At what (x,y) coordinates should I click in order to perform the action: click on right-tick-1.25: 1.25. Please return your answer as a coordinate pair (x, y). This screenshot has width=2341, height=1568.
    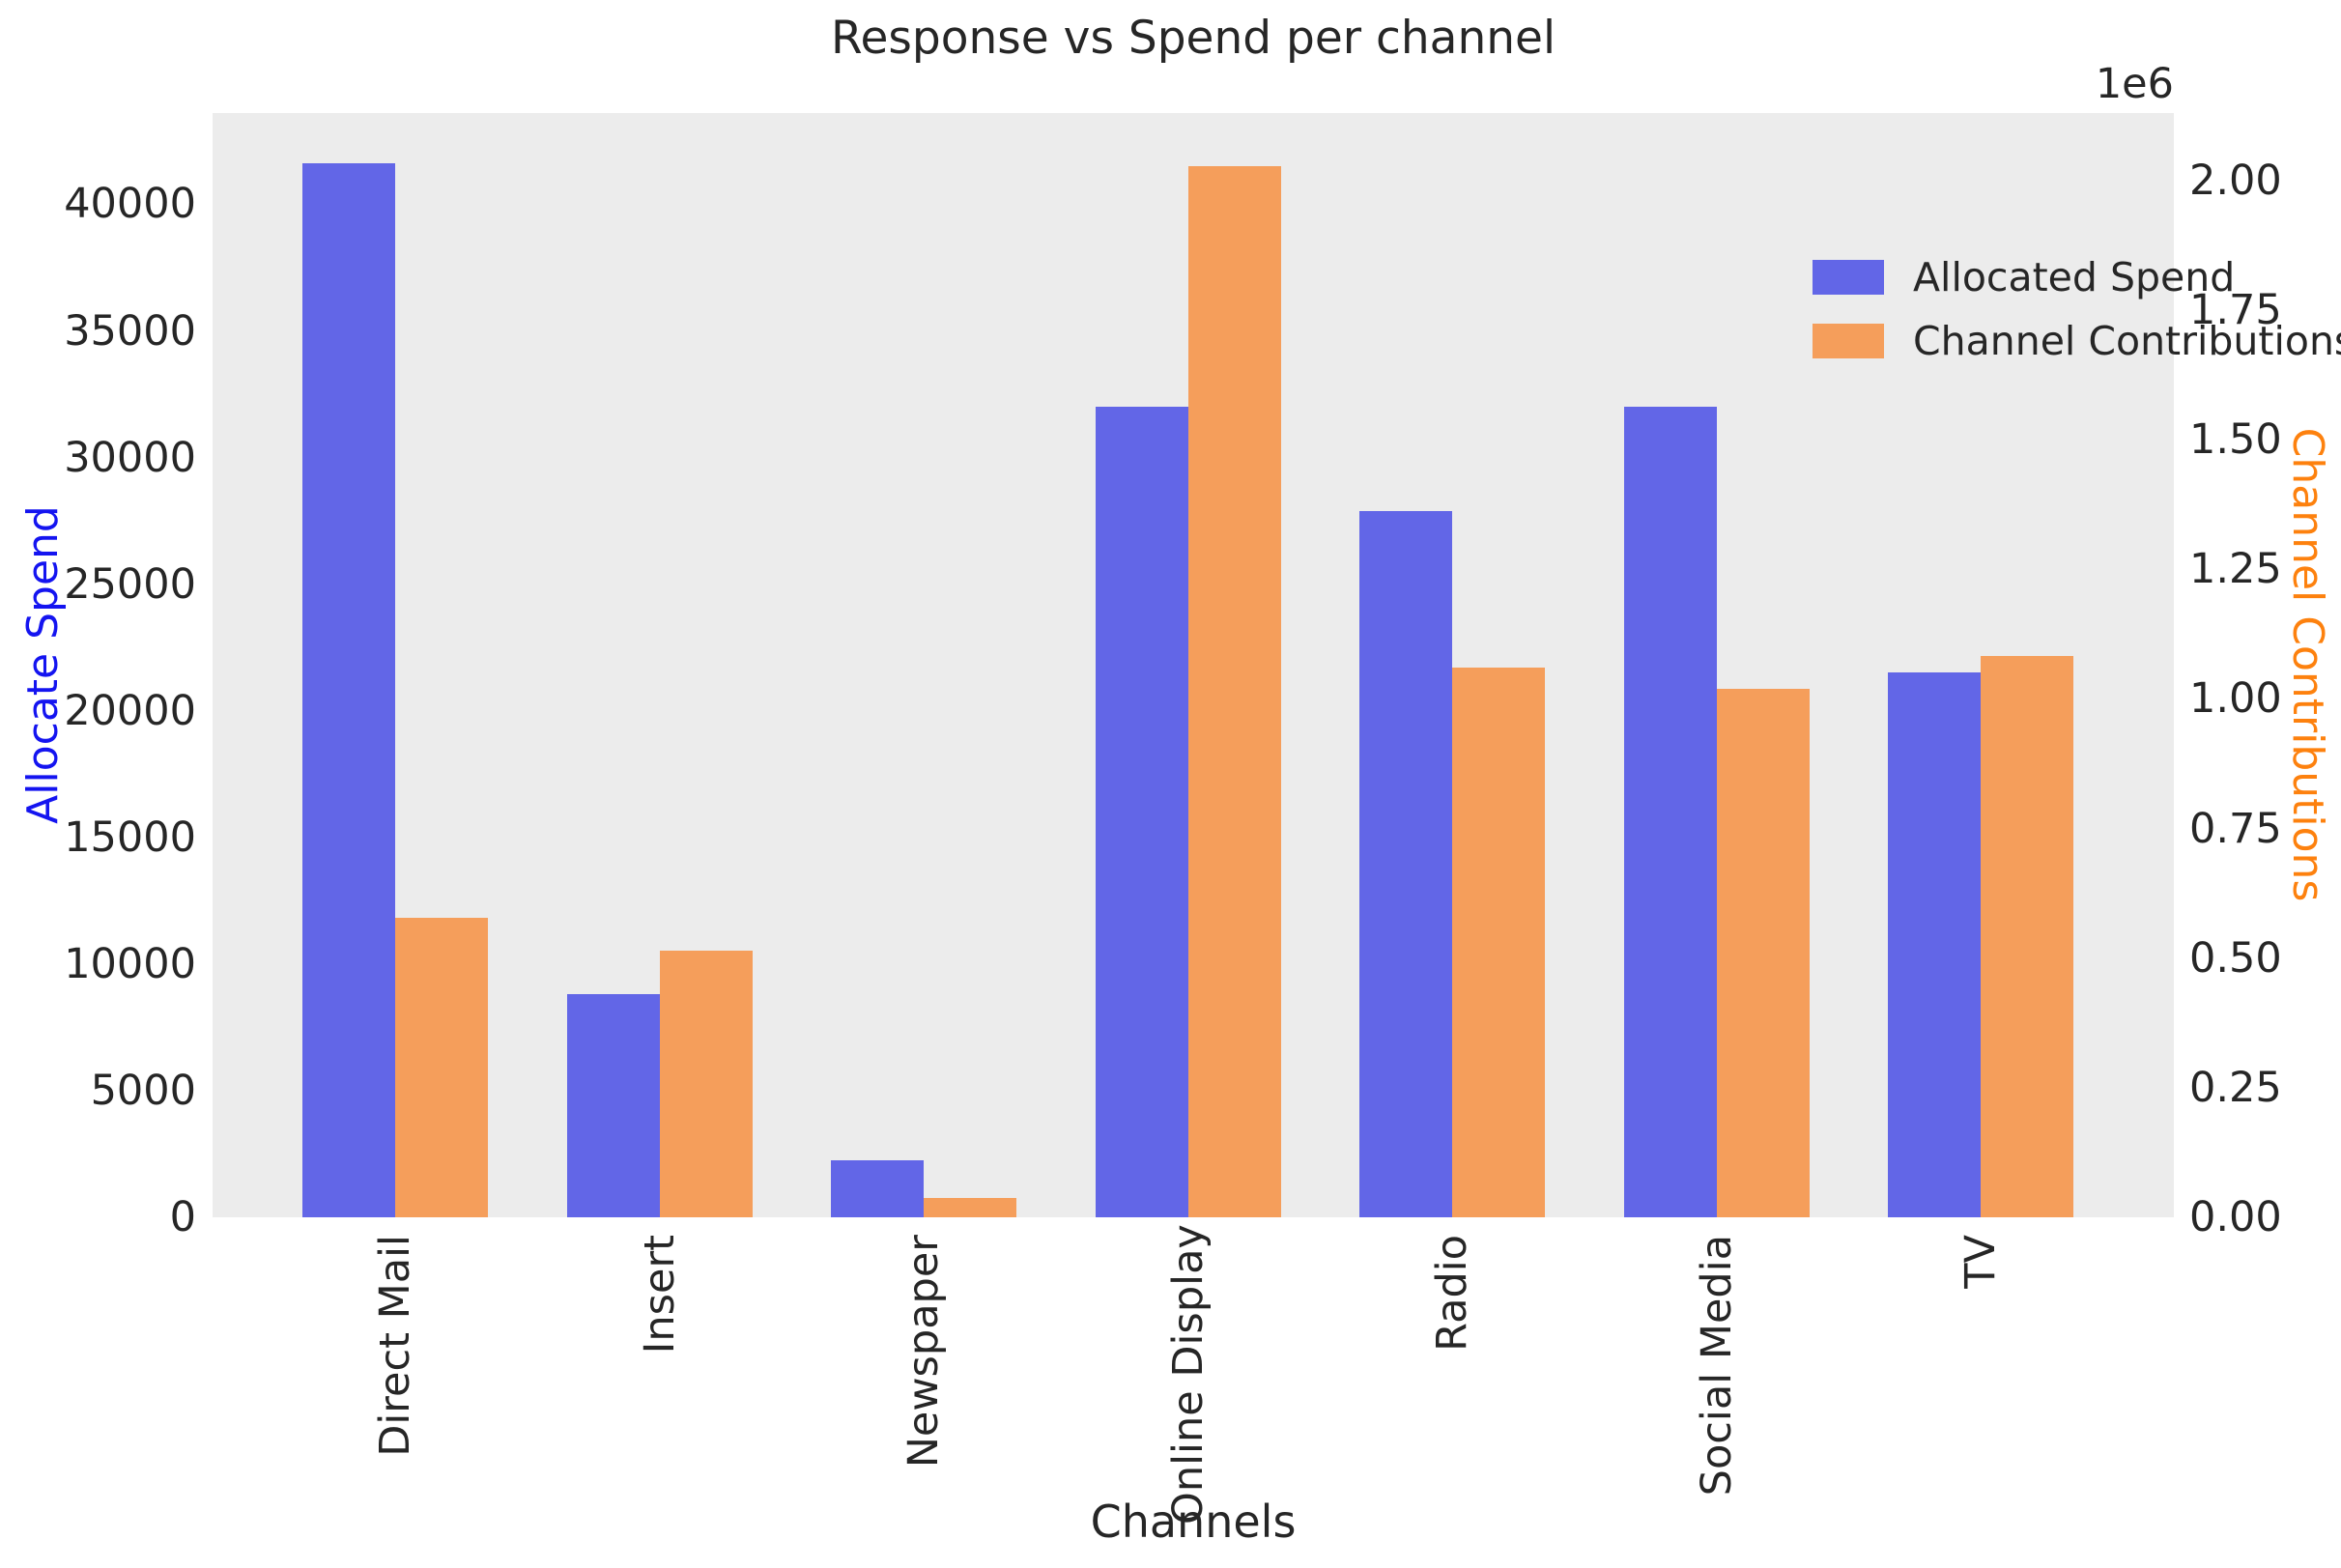
    Looking at the image, I should click on (2236, 569).